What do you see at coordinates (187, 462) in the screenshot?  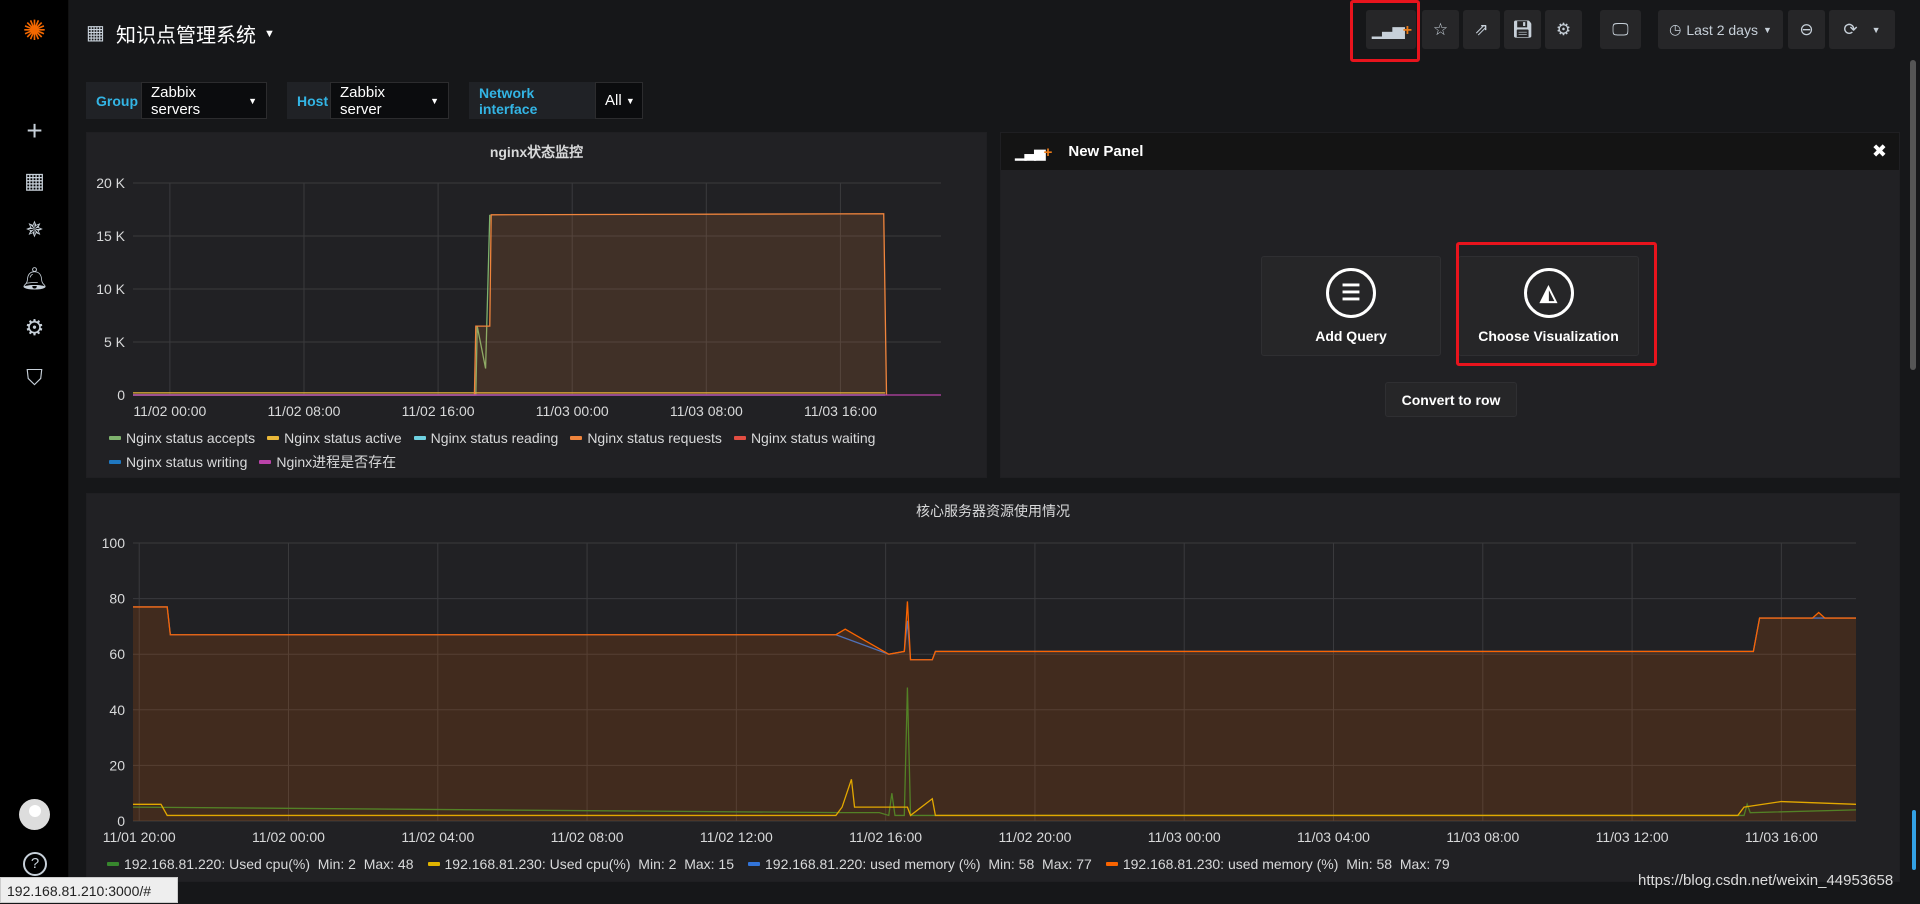 I see `legend-label: Nginx status writing` at bounding box center [187, 462].